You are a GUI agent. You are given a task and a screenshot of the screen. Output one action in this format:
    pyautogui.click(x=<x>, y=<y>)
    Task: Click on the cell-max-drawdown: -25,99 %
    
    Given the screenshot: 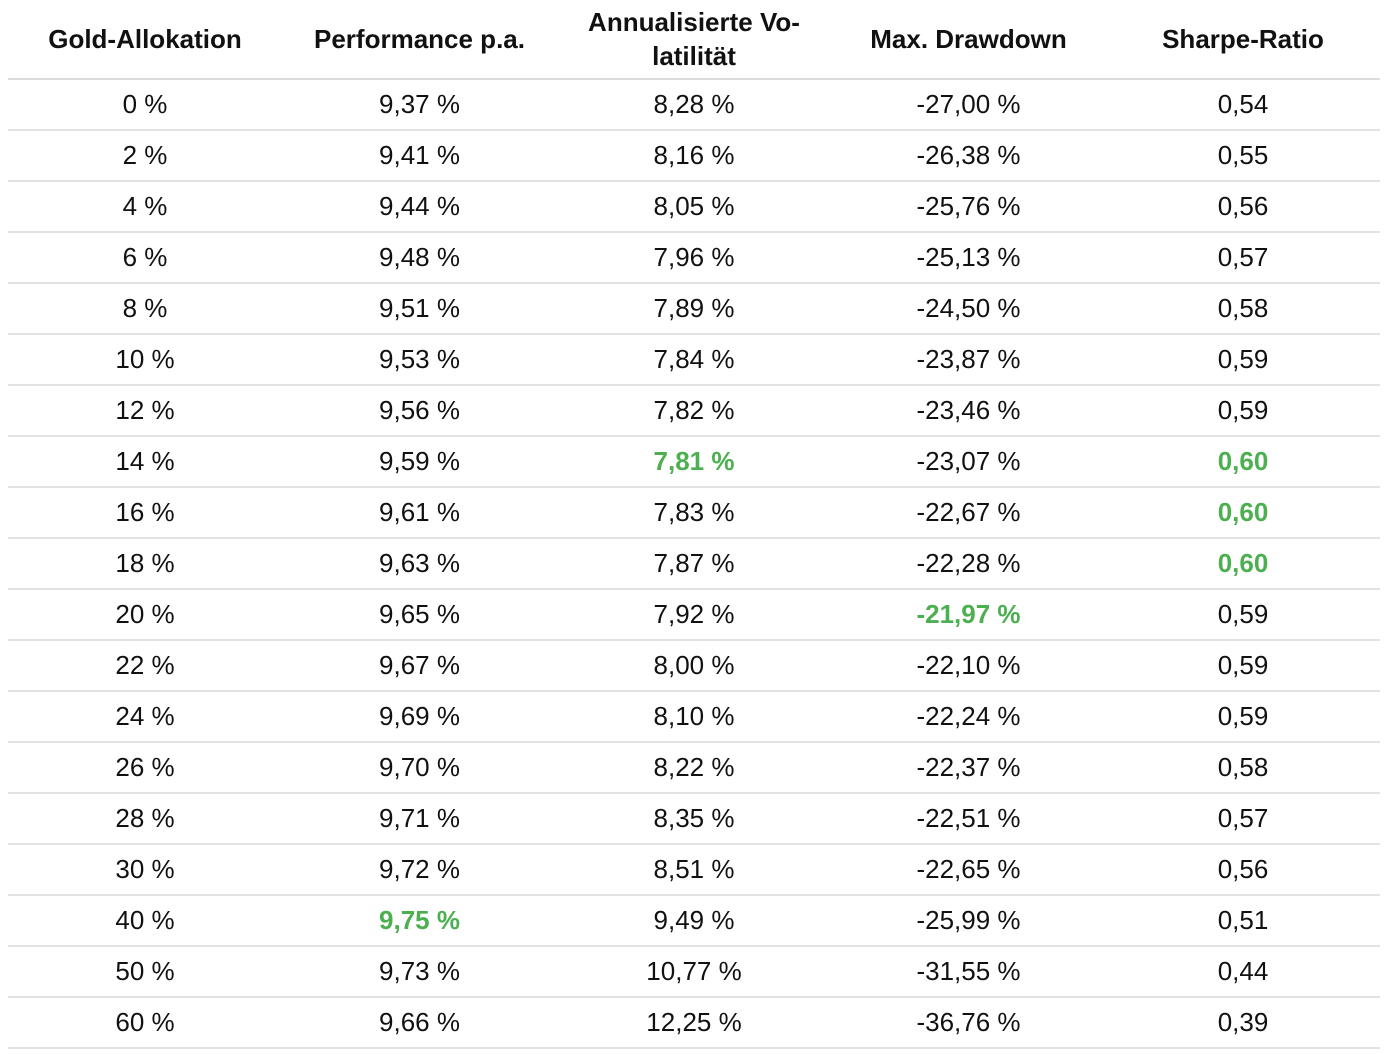 What is the action you would take?
    pyautogui.click(x=968, y=921)
    